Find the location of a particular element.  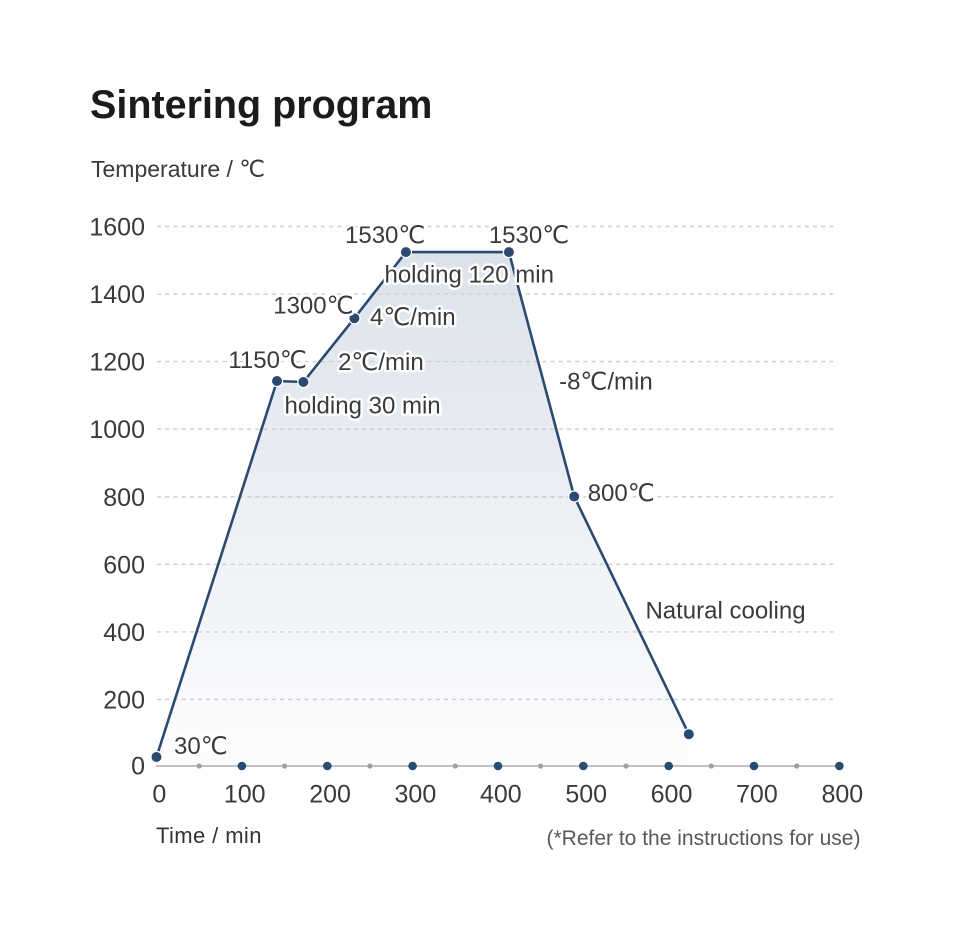

svg-text: 700 is located at coordinates (757, 795).